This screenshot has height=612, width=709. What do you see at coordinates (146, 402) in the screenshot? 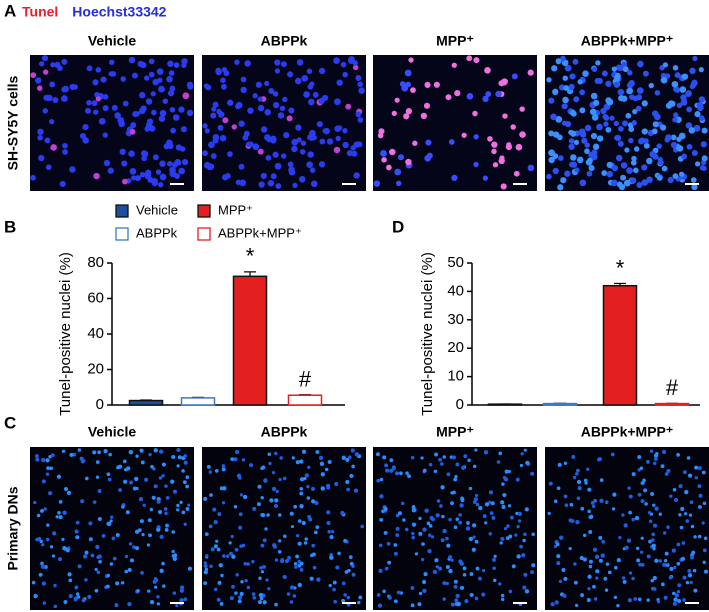
I see `bar` at bounding box center [146, 402].